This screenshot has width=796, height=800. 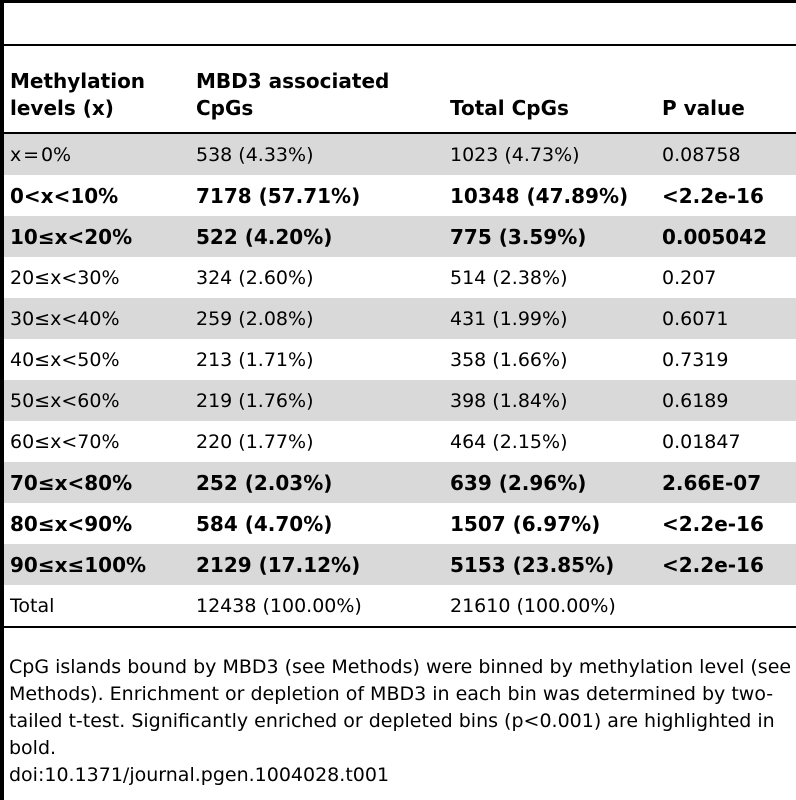 I want to click on cell-mbd3-cpgs: 7178 (57.71%), so click(x=278, y=195).